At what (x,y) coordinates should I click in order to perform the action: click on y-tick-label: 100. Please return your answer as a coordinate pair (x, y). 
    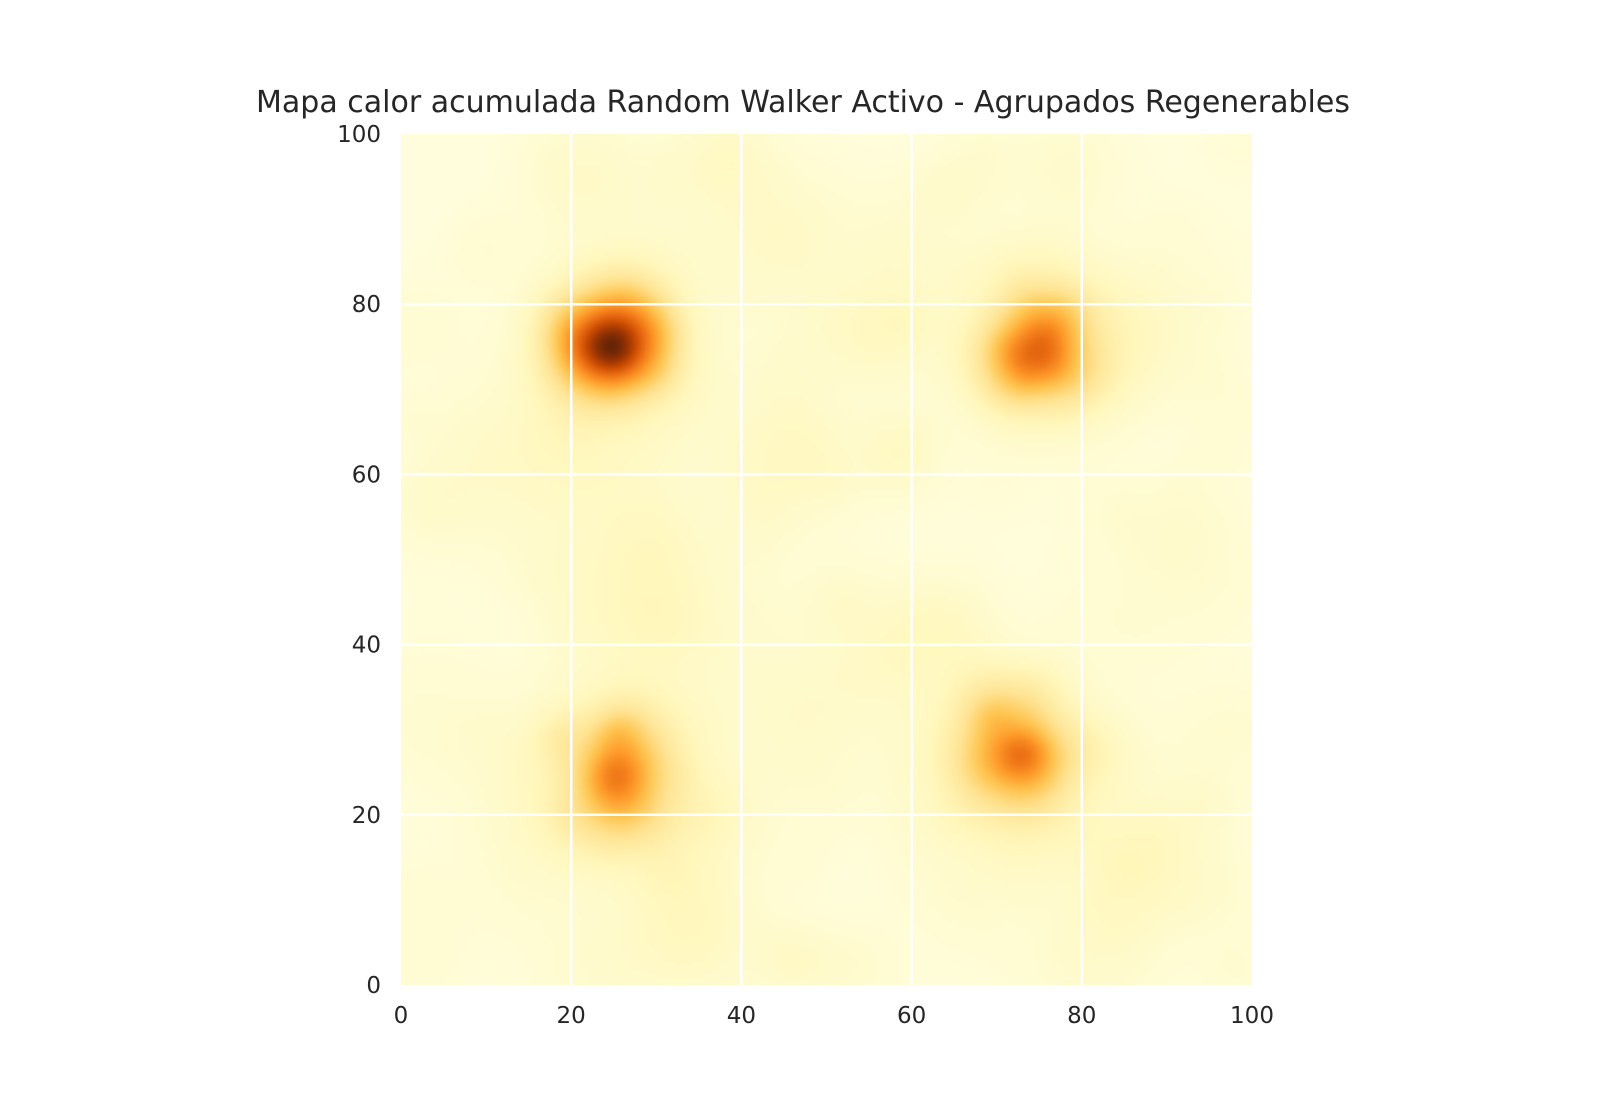
    Looking at the image, I should click on (359, 135).